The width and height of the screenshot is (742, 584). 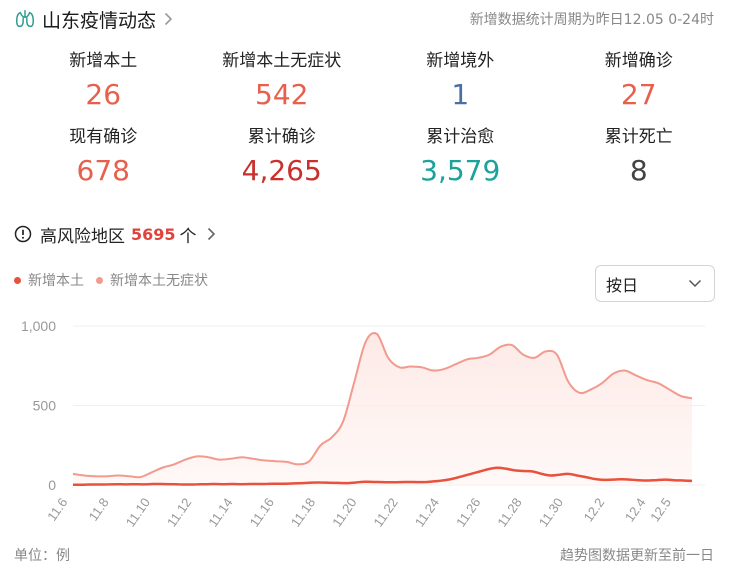 I want to click on stat-label: 现有确诊, so click(x=103, y=137).